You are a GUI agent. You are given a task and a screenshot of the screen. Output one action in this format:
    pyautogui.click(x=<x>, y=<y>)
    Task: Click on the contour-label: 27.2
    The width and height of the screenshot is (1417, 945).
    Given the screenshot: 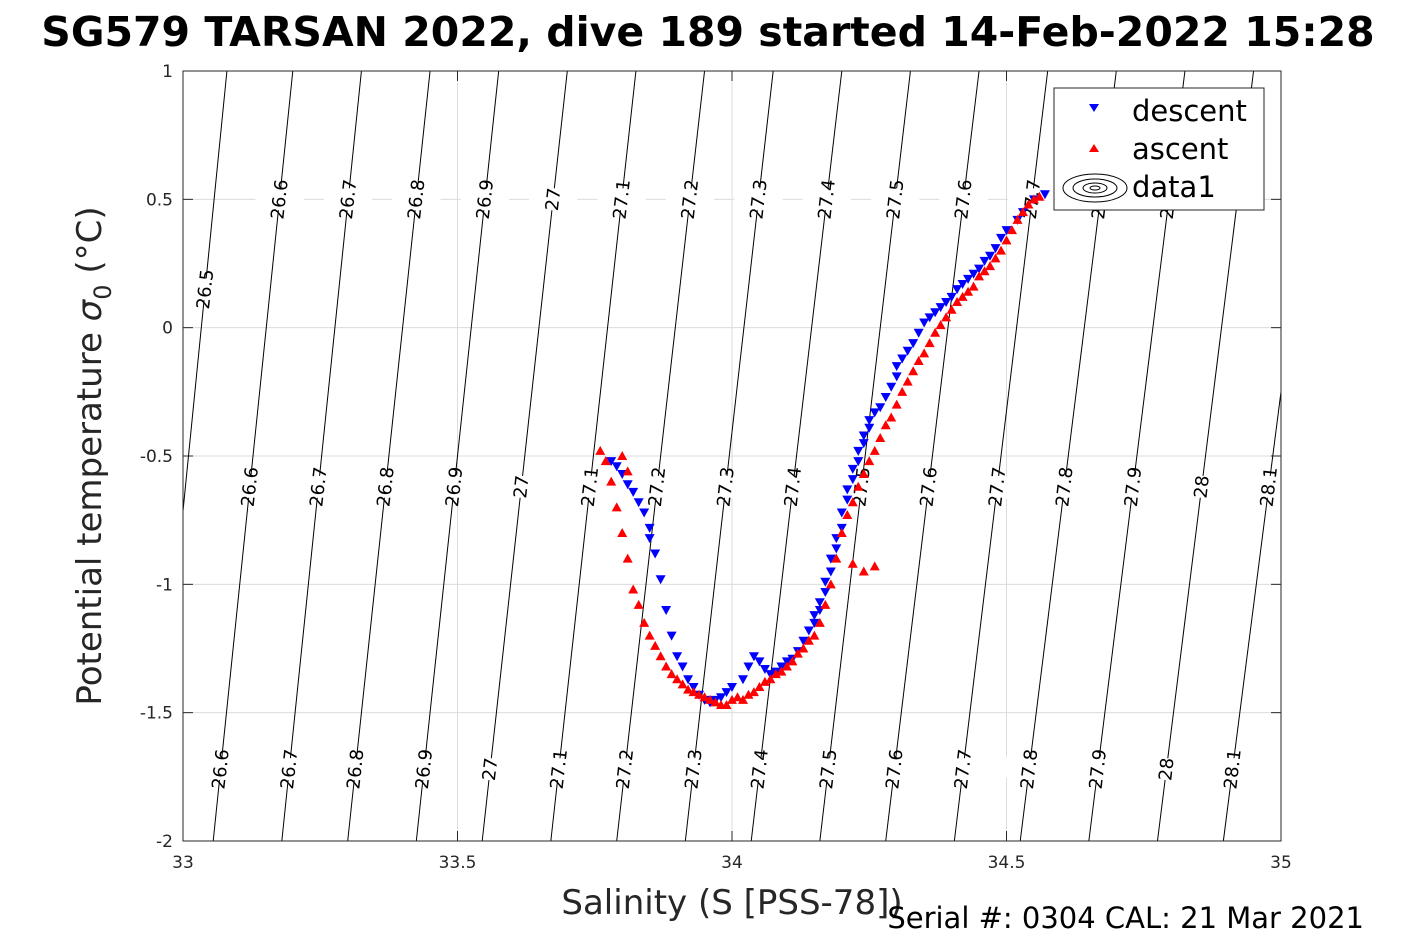 What is the action you would take?
    pyautogui.click(x=690, y=199)
    